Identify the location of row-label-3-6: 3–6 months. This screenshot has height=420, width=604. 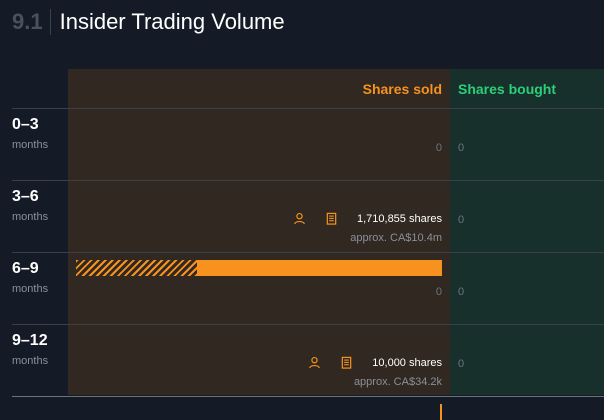
(30, 205).